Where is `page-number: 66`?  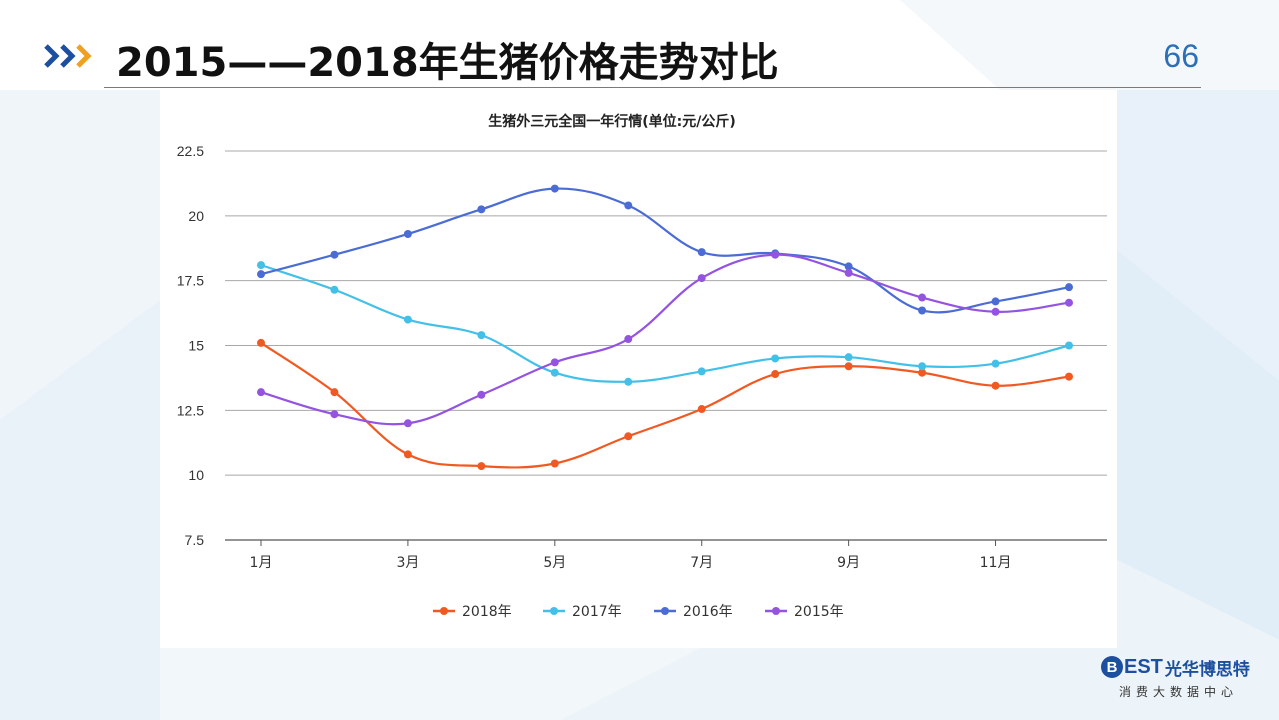 page-number: 66 is located at coordinates (1181, 56).